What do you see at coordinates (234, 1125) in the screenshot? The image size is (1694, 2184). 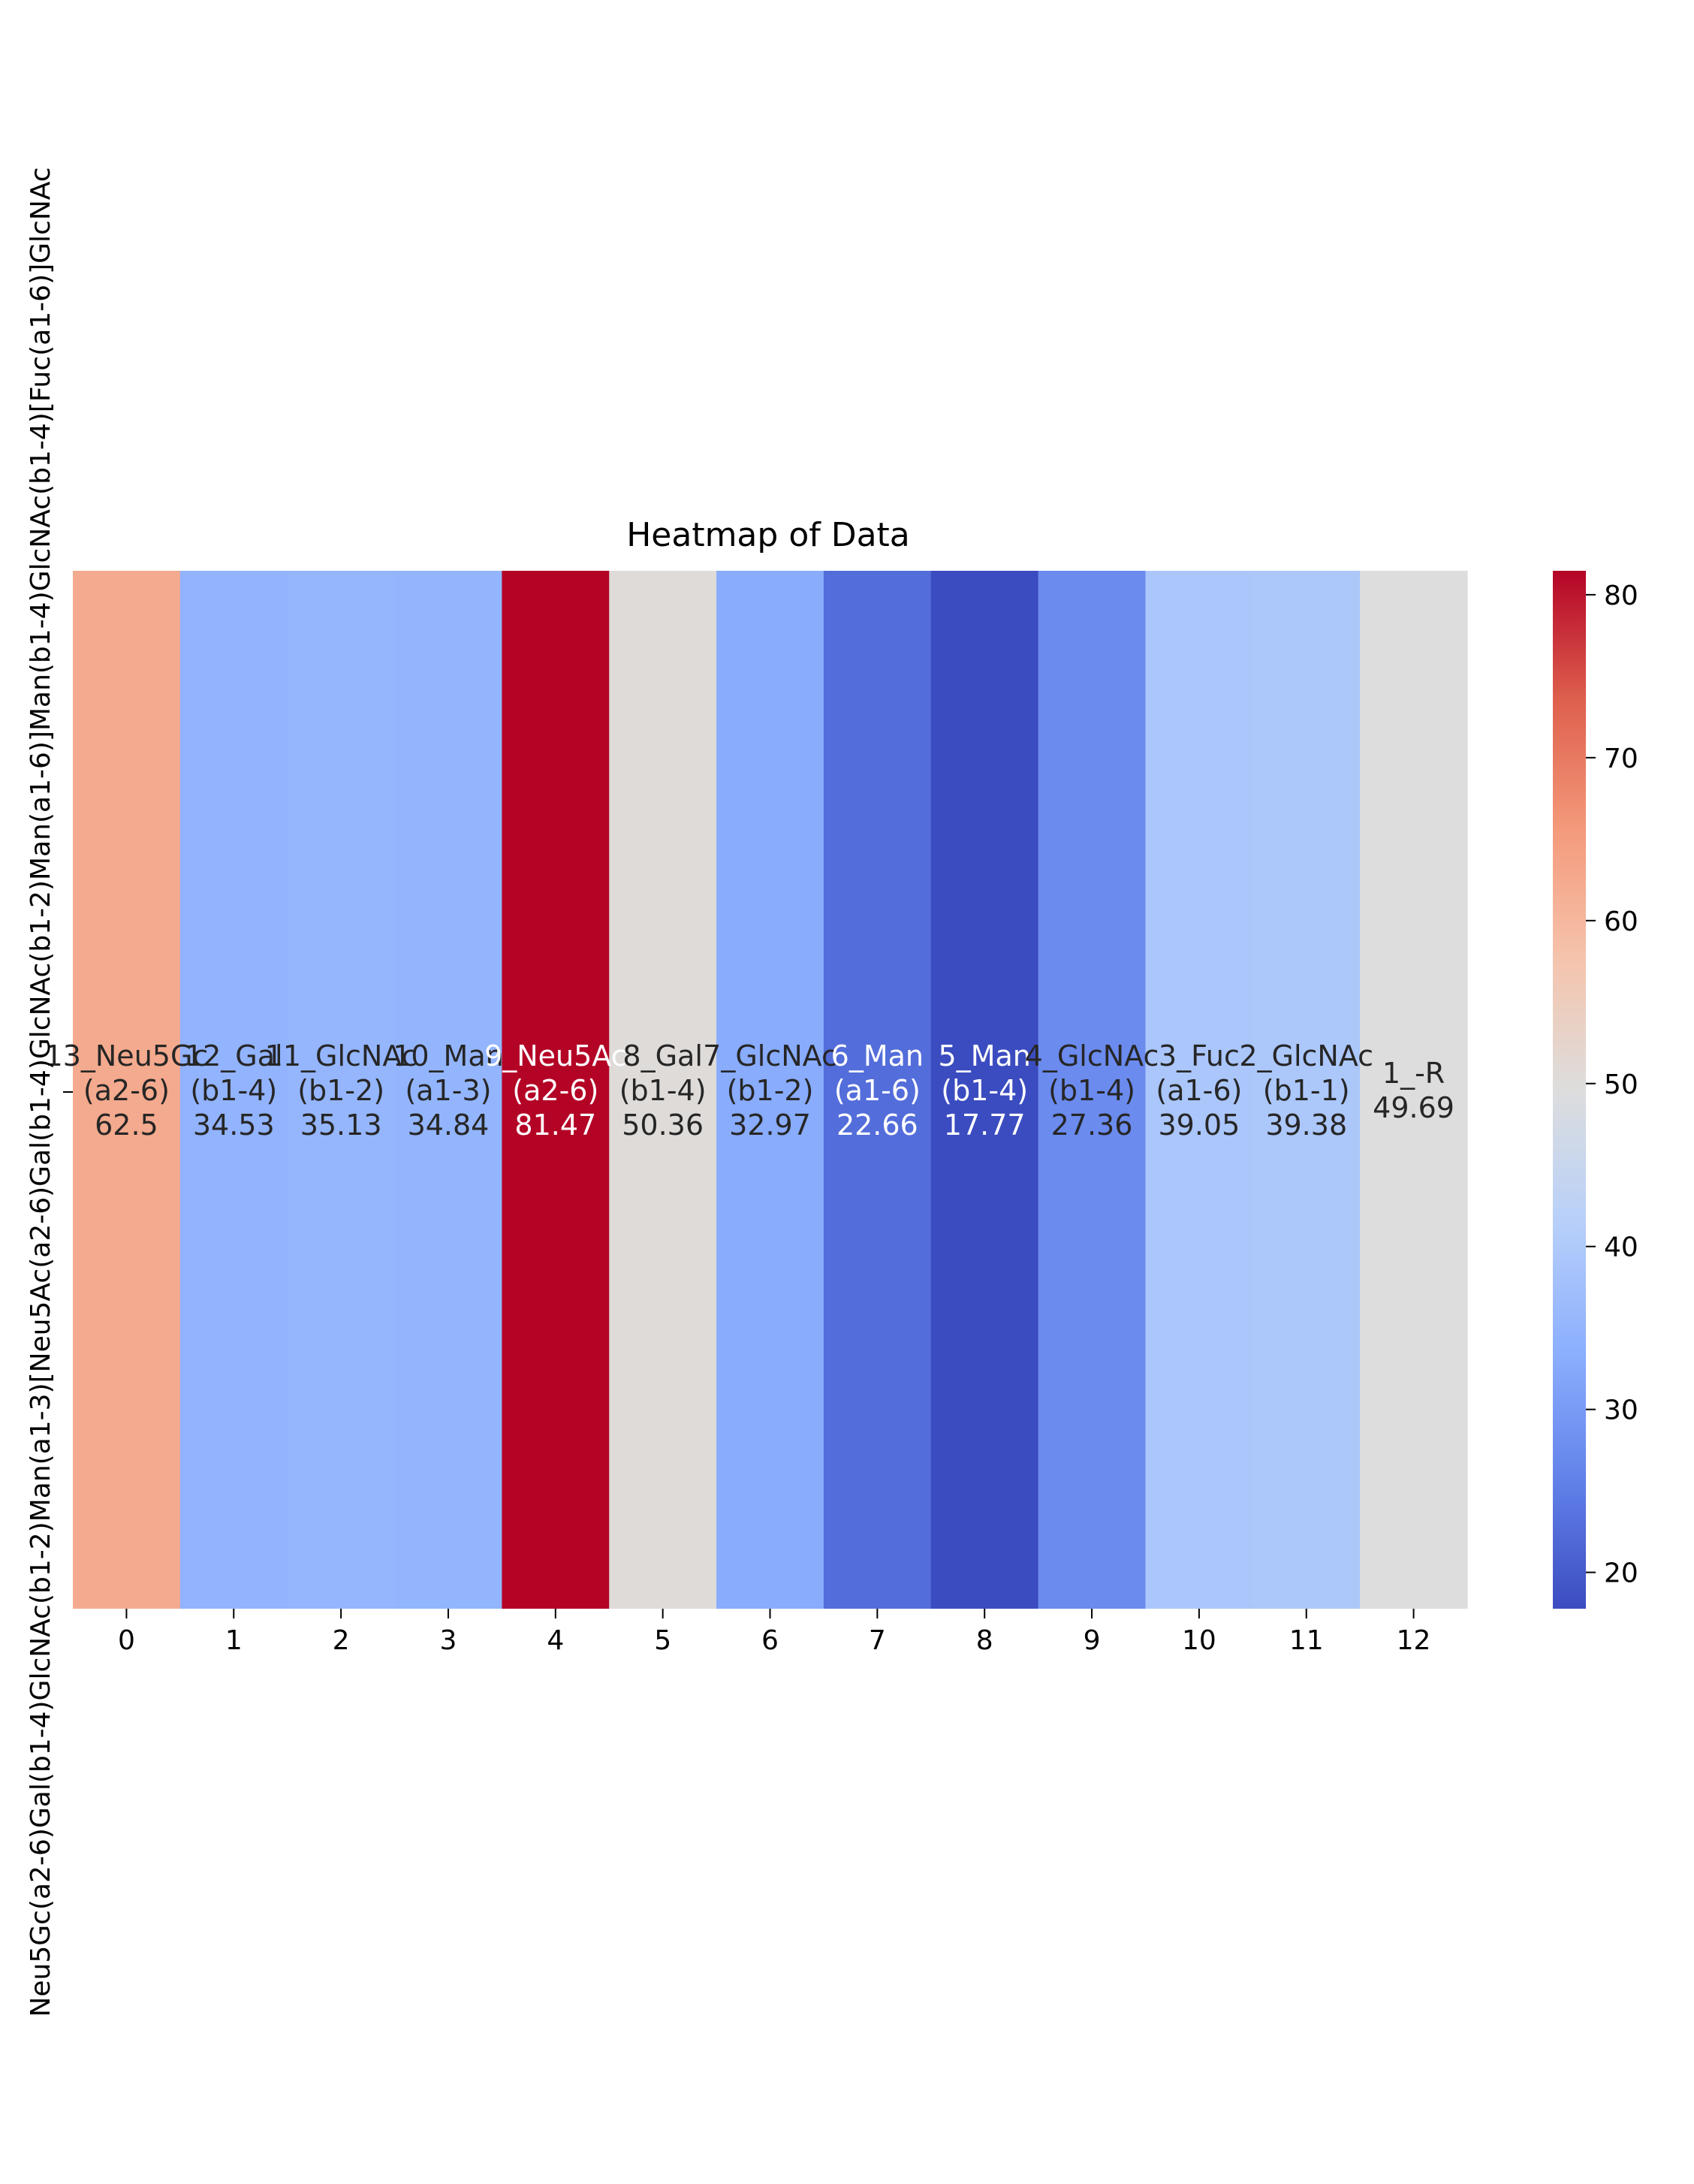 I see `cell-value-label: 34.53` at bounding box center [234, 1125].